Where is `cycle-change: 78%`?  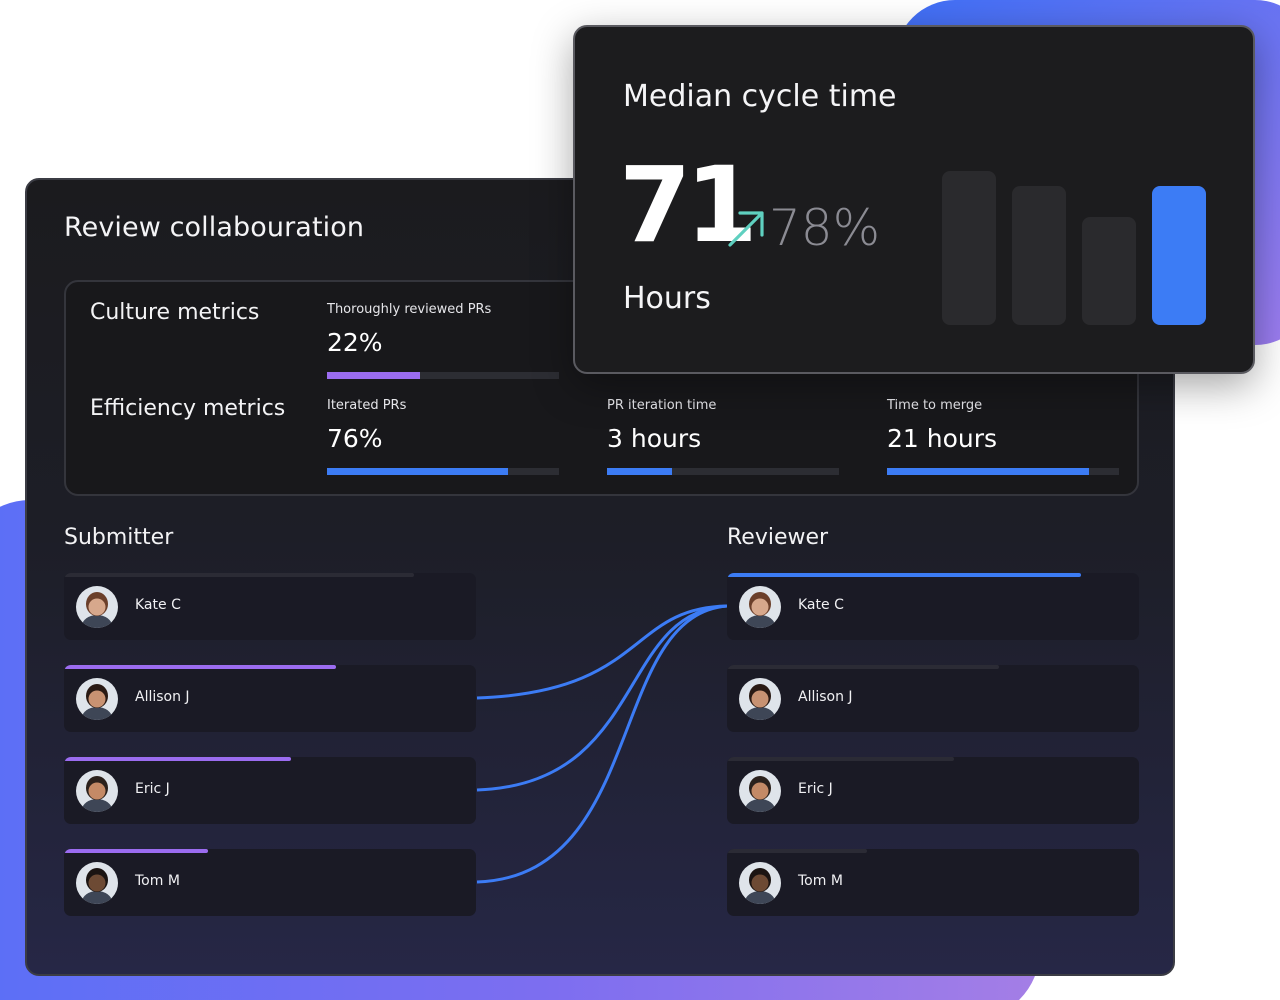 cycle-change: 78% is located at coordinates (802, 228).